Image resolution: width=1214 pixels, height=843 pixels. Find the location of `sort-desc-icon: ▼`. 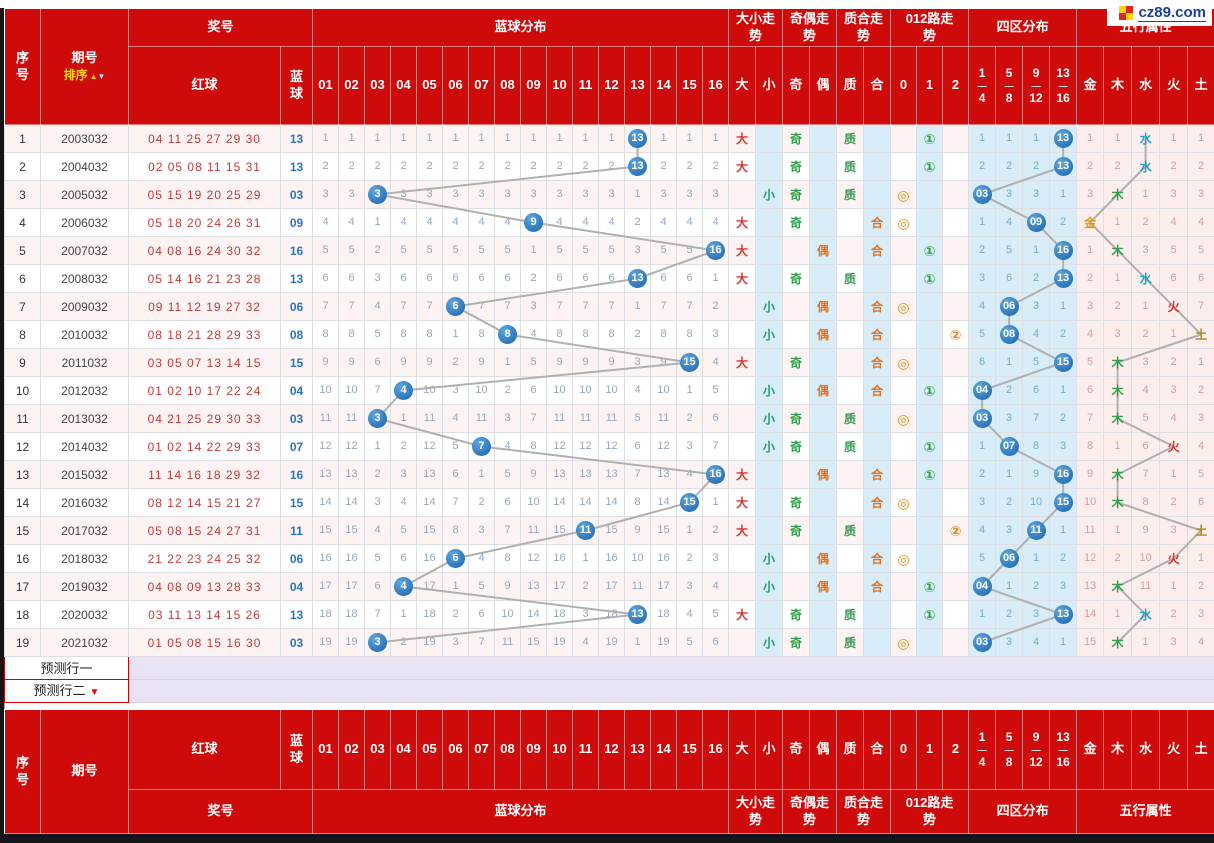

sort-desc-icon: ▼ is located at coordinates (102, 76).